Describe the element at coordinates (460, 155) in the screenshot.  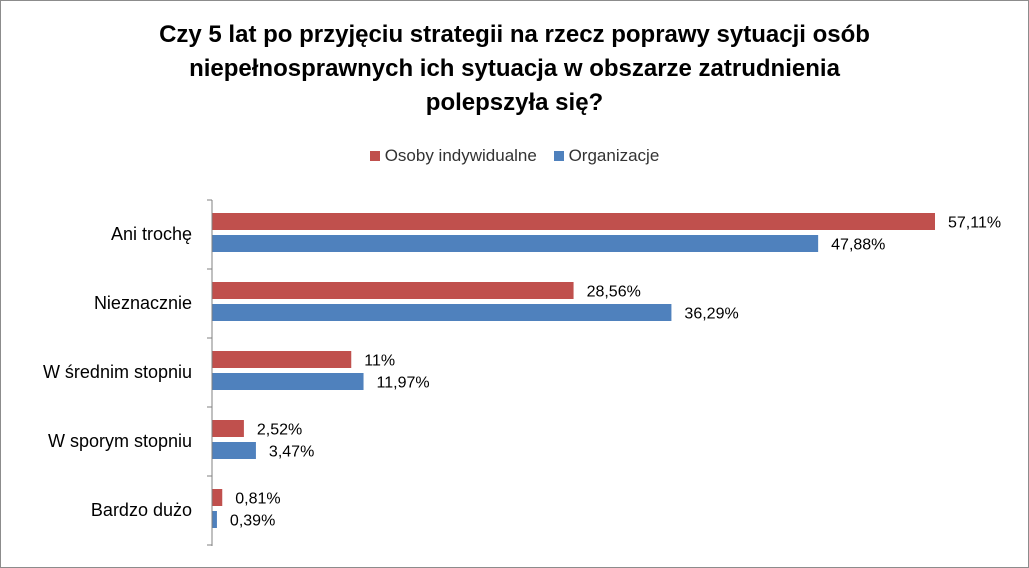
I see `legend-label-osoby-indywidualne: Osoby indywidualne` at that location.